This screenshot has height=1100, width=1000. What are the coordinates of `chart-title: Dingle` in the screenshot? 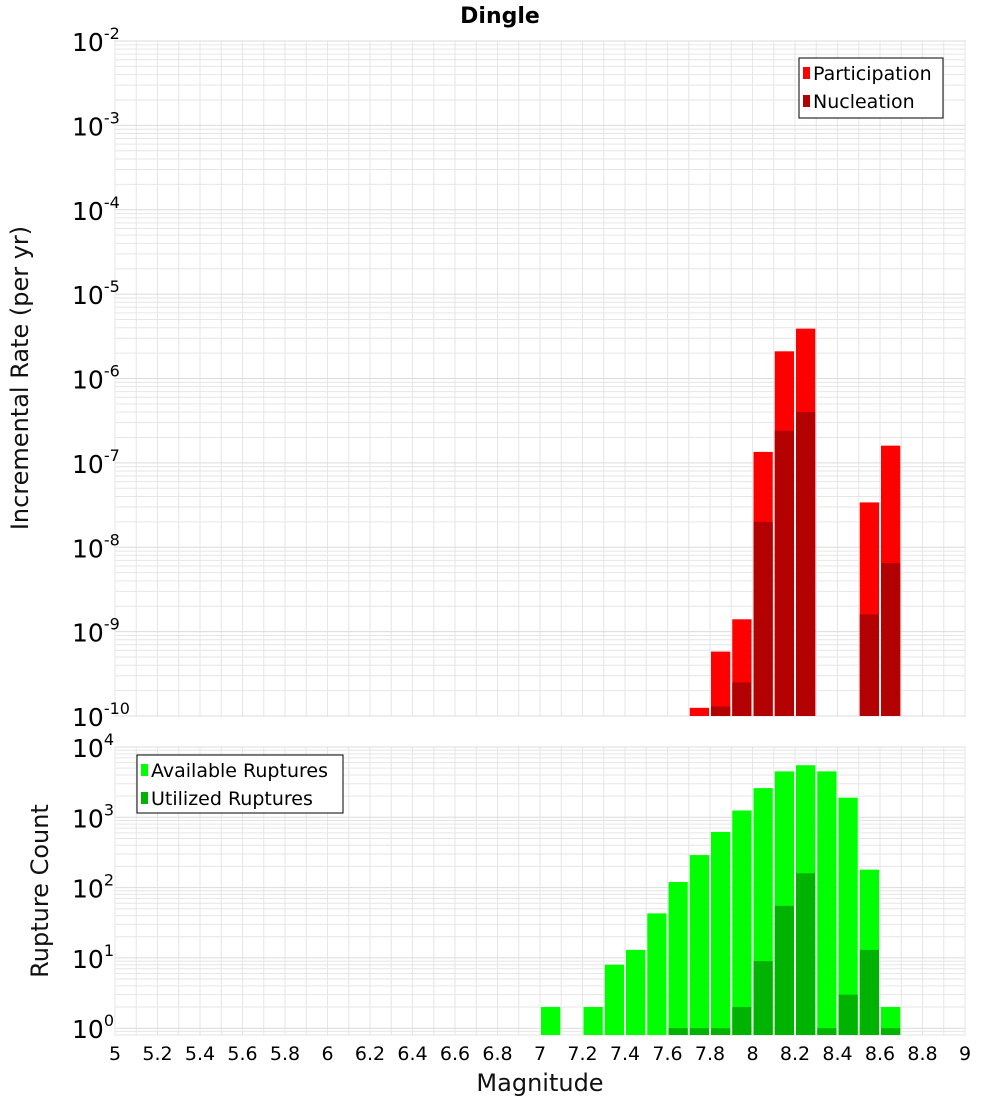 It's located at (500, 16).